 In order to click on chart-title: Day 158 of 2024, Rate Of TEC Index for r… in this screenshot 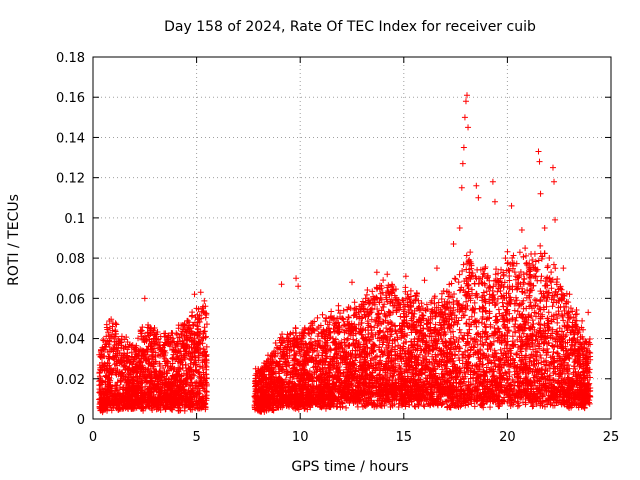, I will do `click(350, 27)`.